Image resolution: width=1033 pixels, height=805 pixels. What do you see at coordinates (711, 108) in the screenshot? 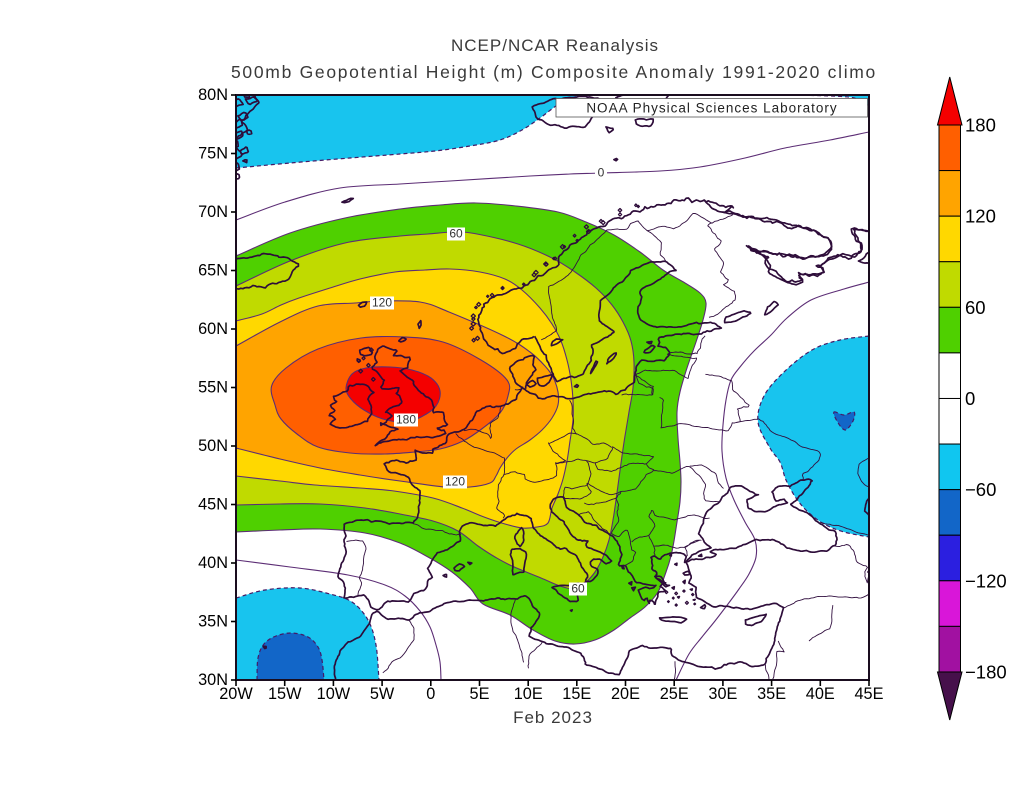
I see `svg-text:NOAA Physical Sciences Laborat: NOAA Physical Sciences Laboratory` at bounding box center [711, 108].